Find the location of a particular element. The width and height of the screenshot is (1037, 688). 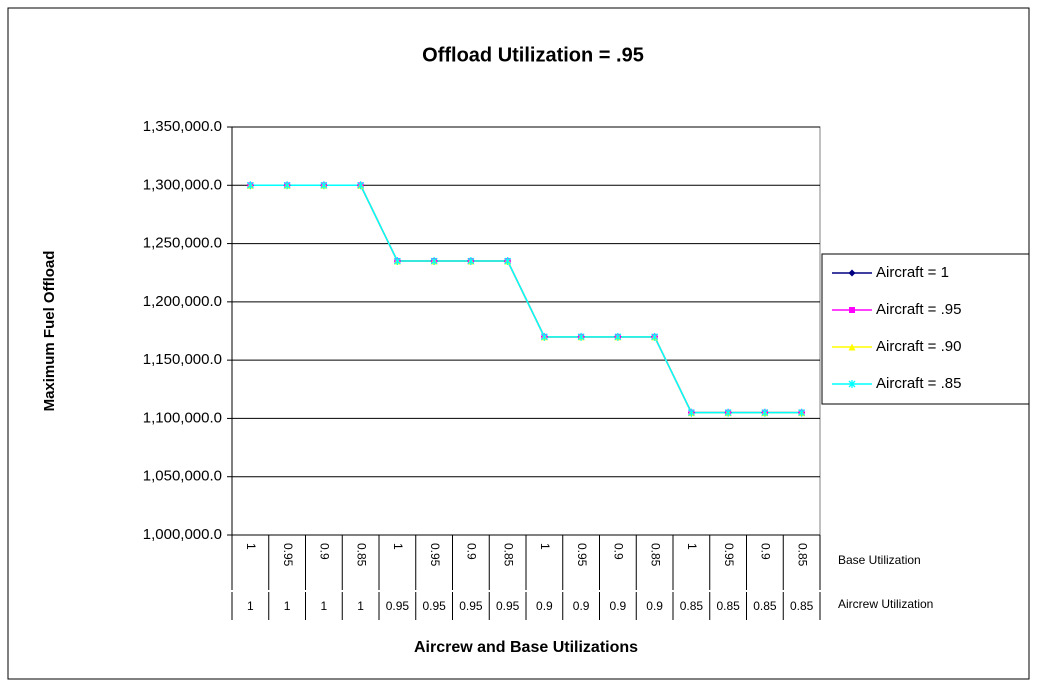

x-axis-label: Aircrew and Base Utilizations is located at coordinates (526, 647).